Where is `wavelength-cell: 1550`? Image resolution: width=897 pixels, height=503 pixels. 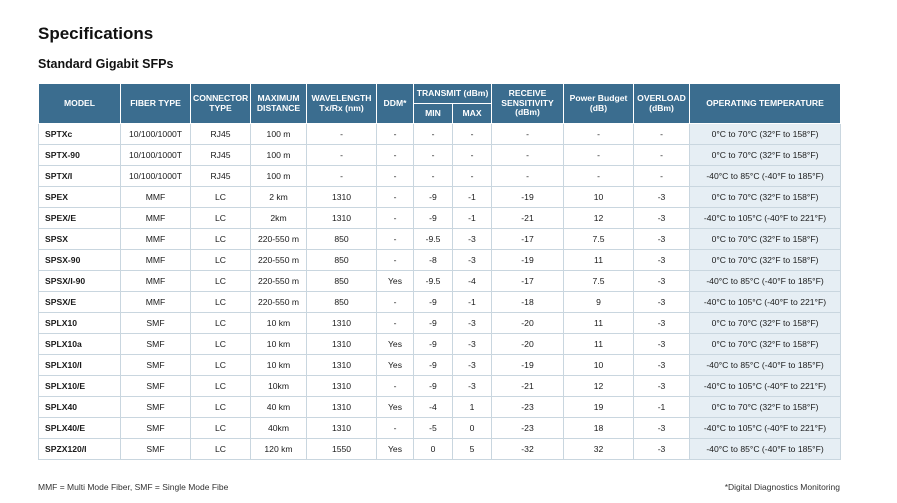 wavelength-cell: 1550 is located at coordinates (341, 449).